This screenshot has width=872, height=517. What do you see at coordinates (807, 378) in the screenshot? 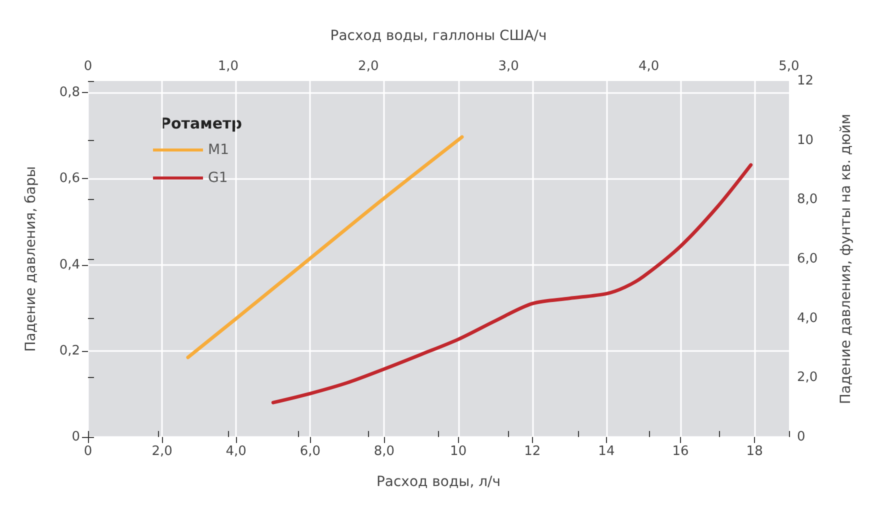
I see `y2-tick-label: 2,0` at bounding box center [807, 378].